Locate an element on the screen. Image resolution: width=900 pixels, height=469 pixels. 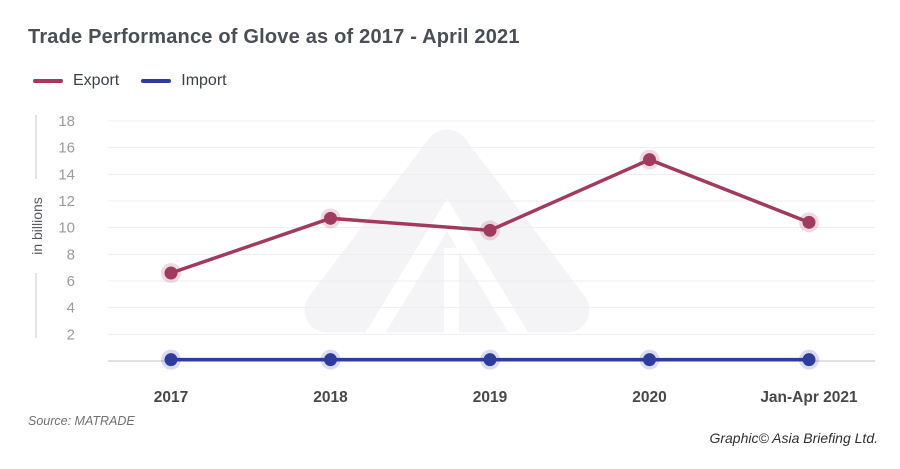
y-tick-label: 10 is located at coordinates (66, 228).